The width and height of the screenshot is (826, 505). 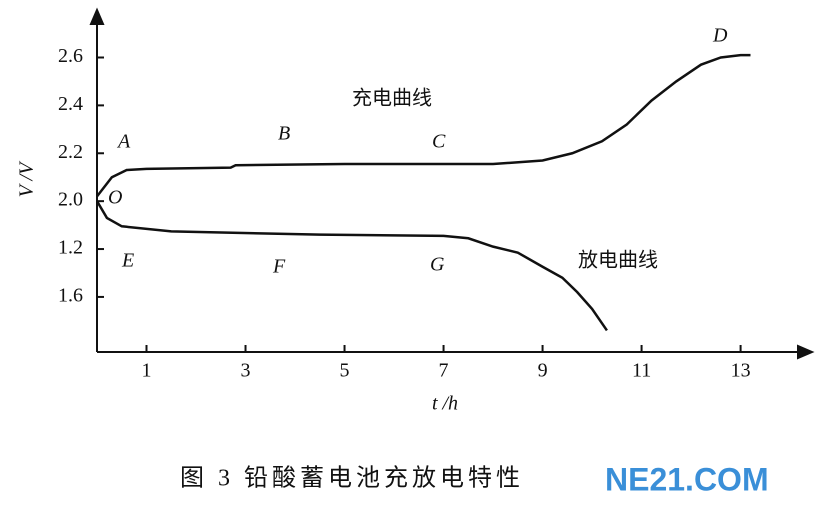 What do you see at coordinates (618, 260) in the screenshot?
I see `series-label: 放电曲线` at bounding box center [618, 260].